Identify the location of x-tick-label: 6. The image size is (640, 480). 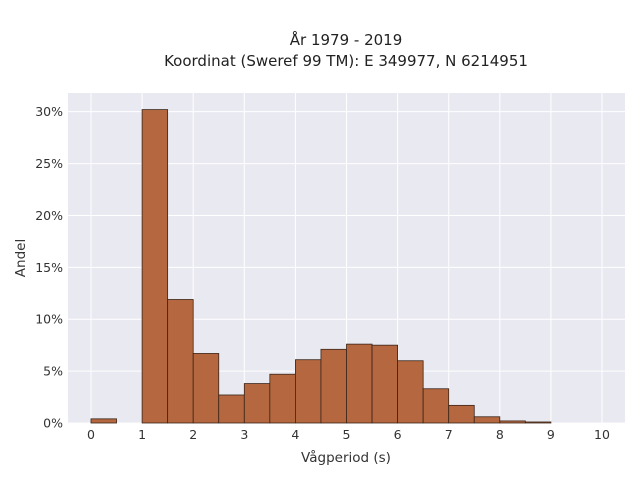
(398, 434).